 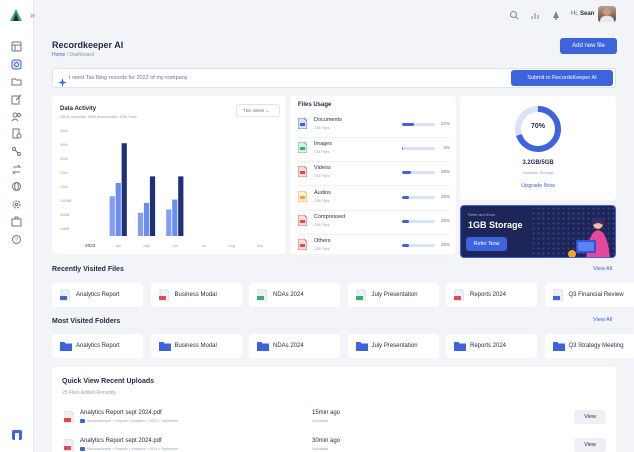 I want to click on uploads-title: Quick View Recent Uploads, so click(x=108, y=381).